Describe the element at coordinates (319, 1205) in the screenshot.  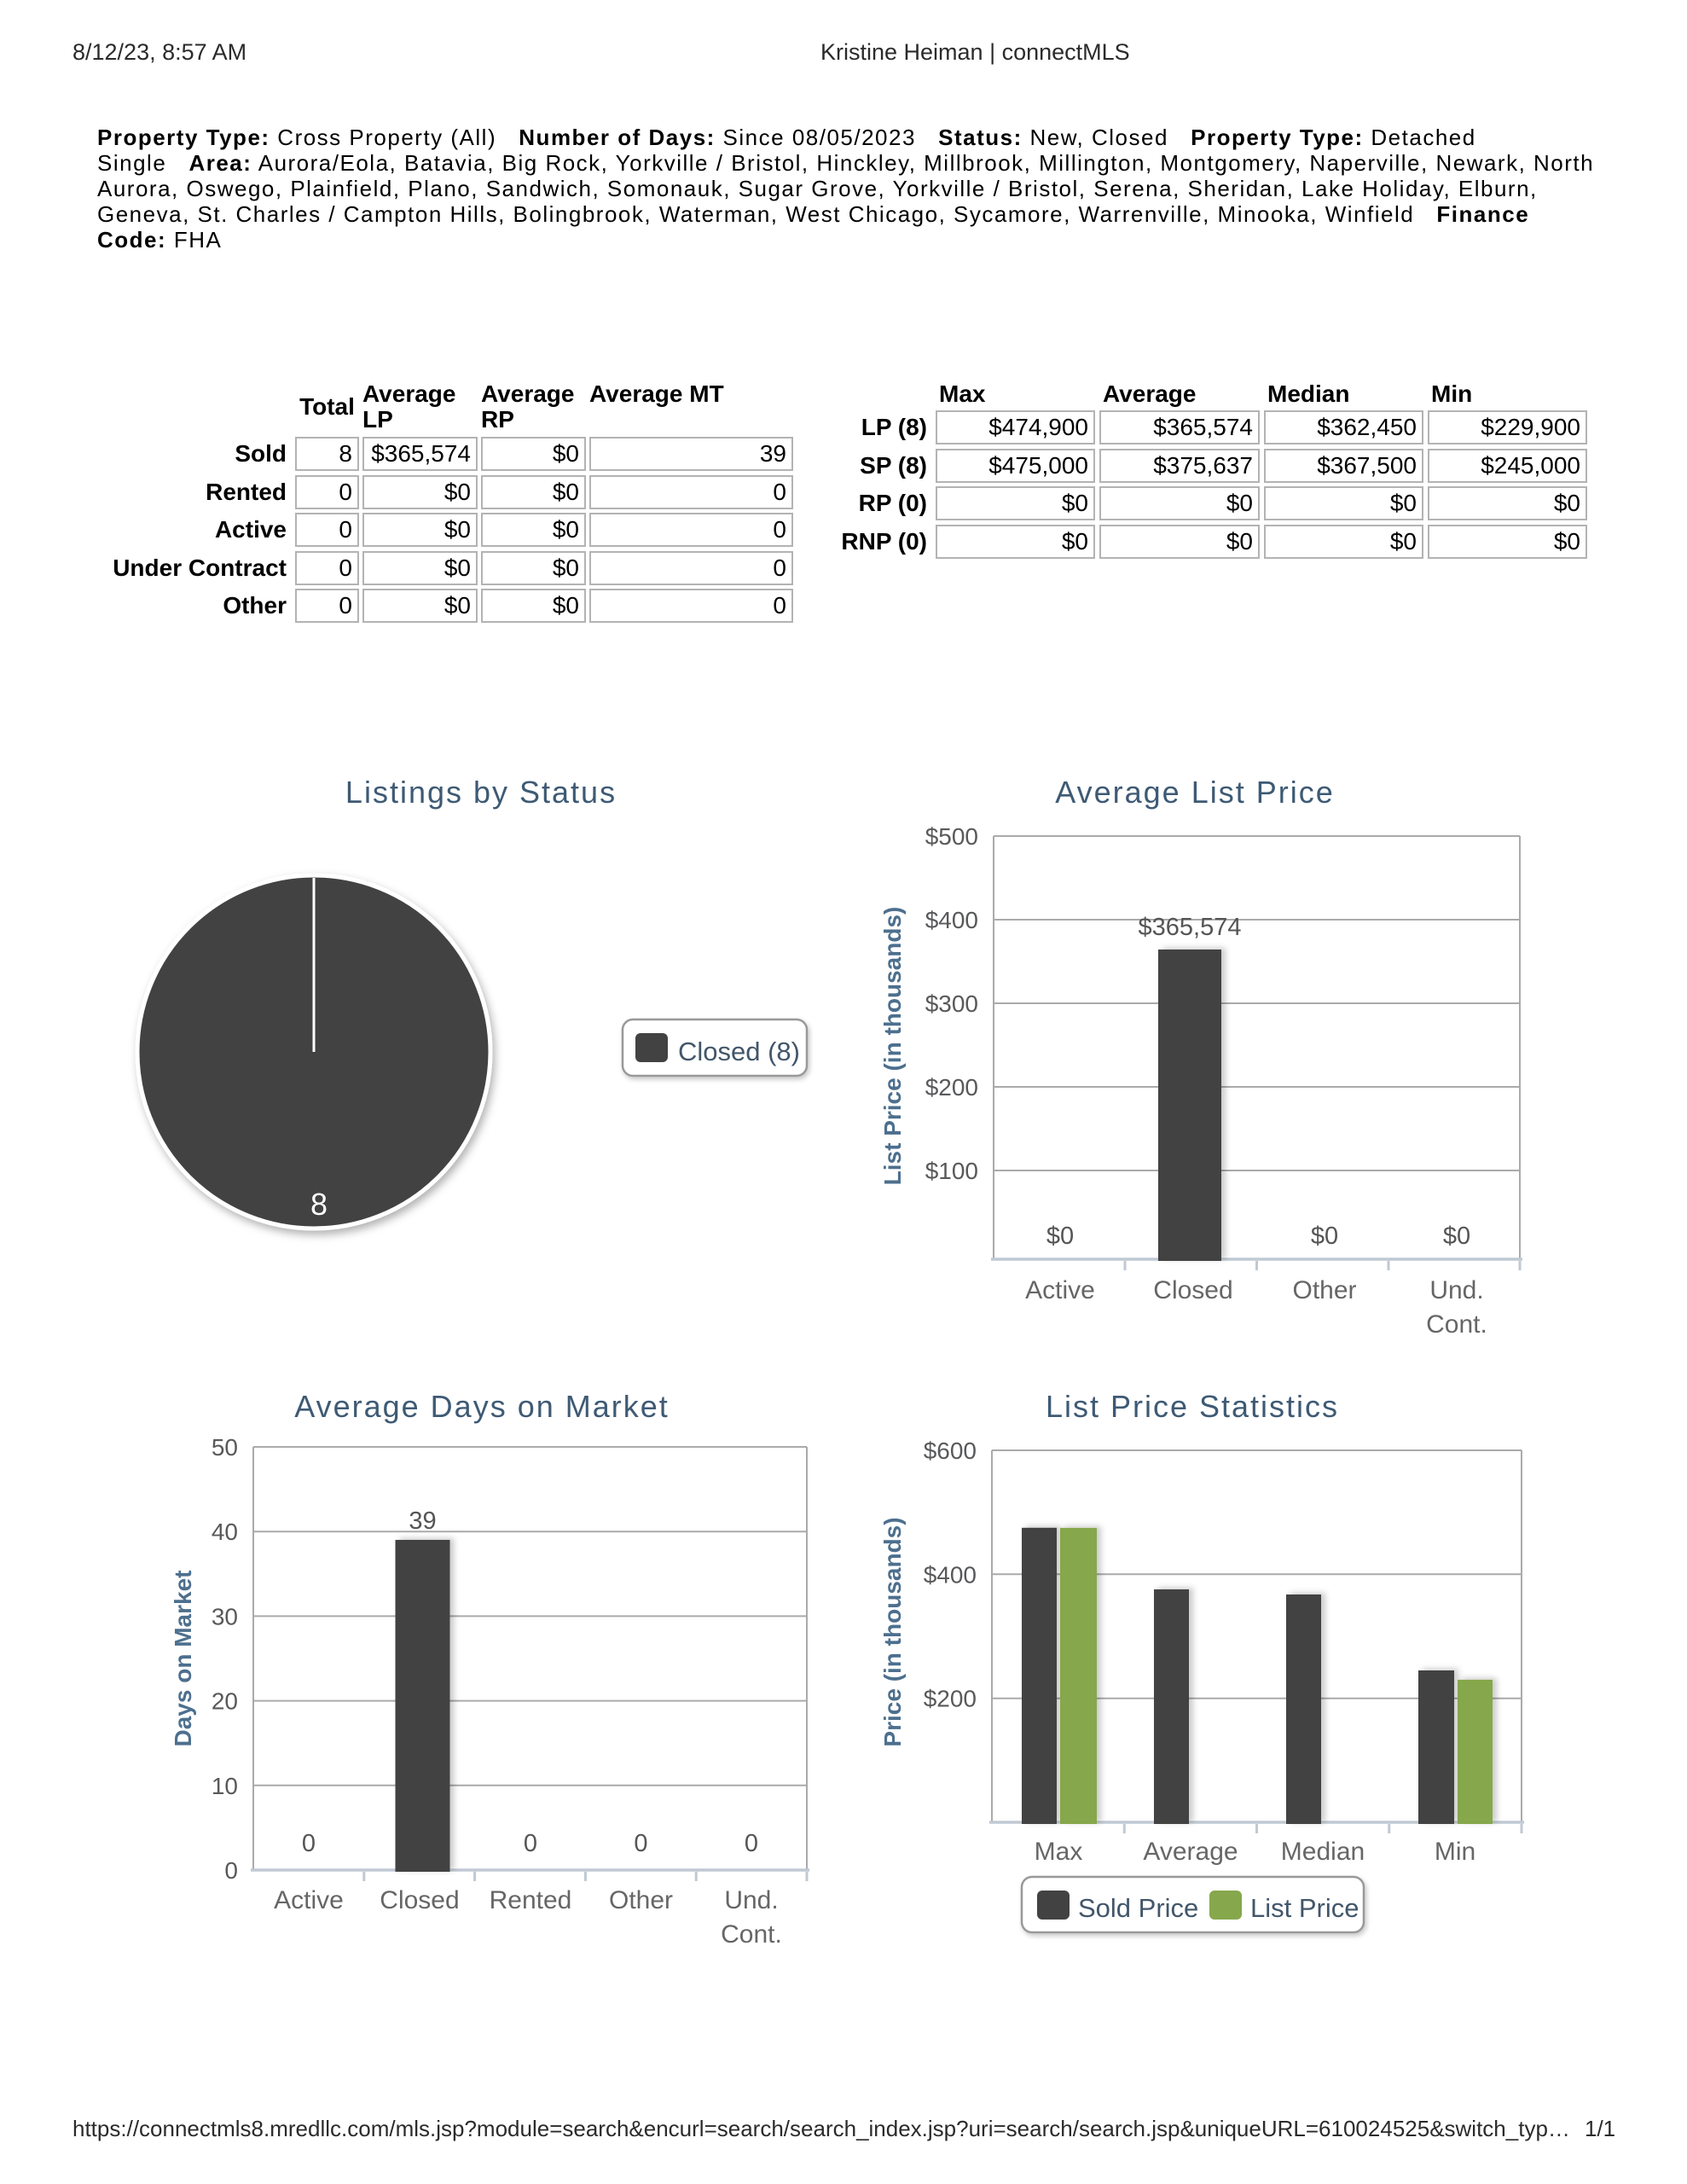
I see `svg-text: 8` at that location.